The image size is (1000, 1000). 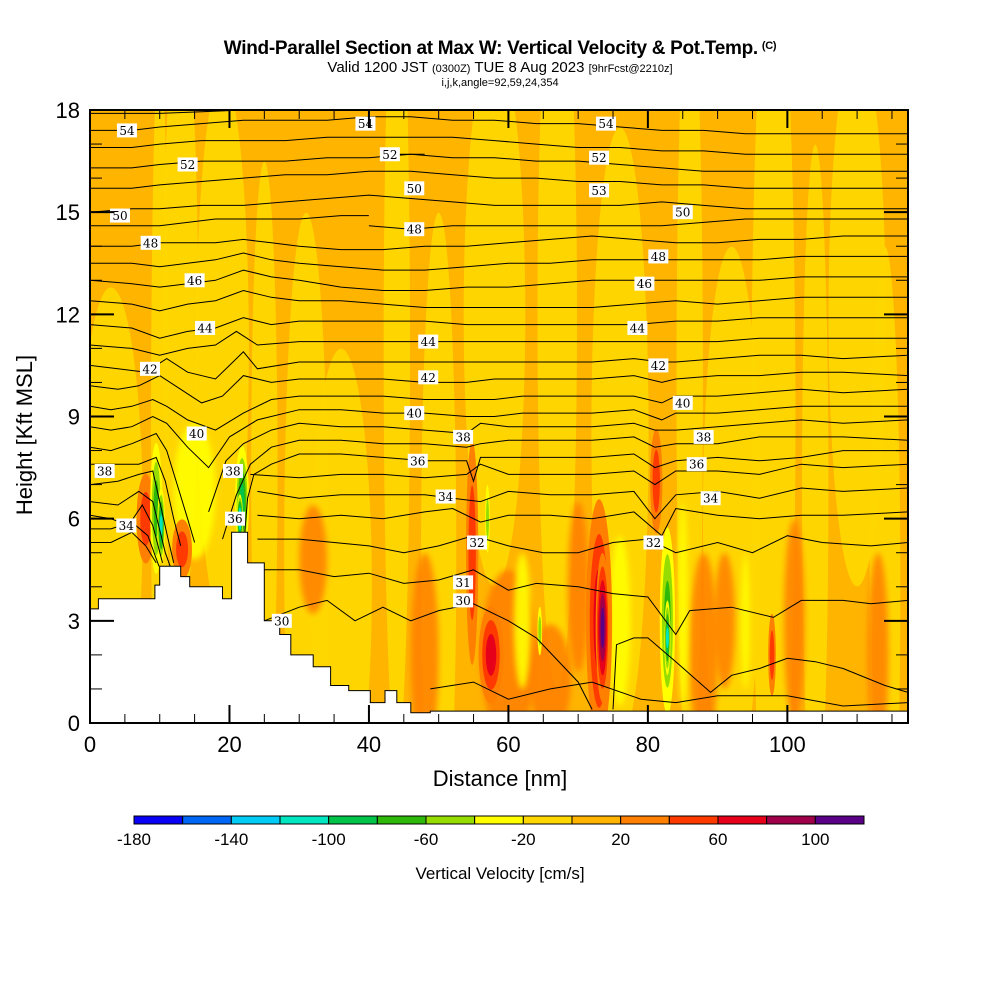 I want to click on y-axis-label-text: Height [Kft MSL], so click(x=24, y=435).